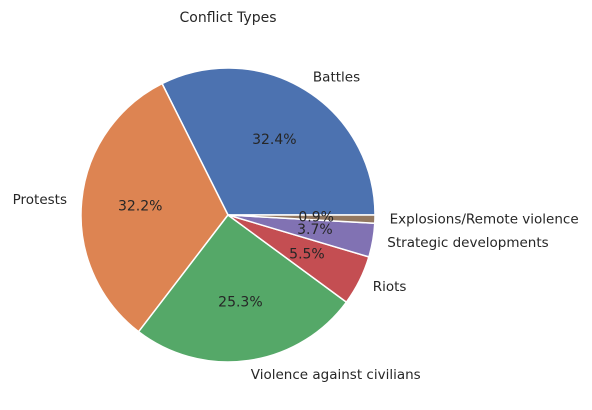  I want to click on slice-label-violence-against-civilians: Violence against civilians, so click(336, 375).